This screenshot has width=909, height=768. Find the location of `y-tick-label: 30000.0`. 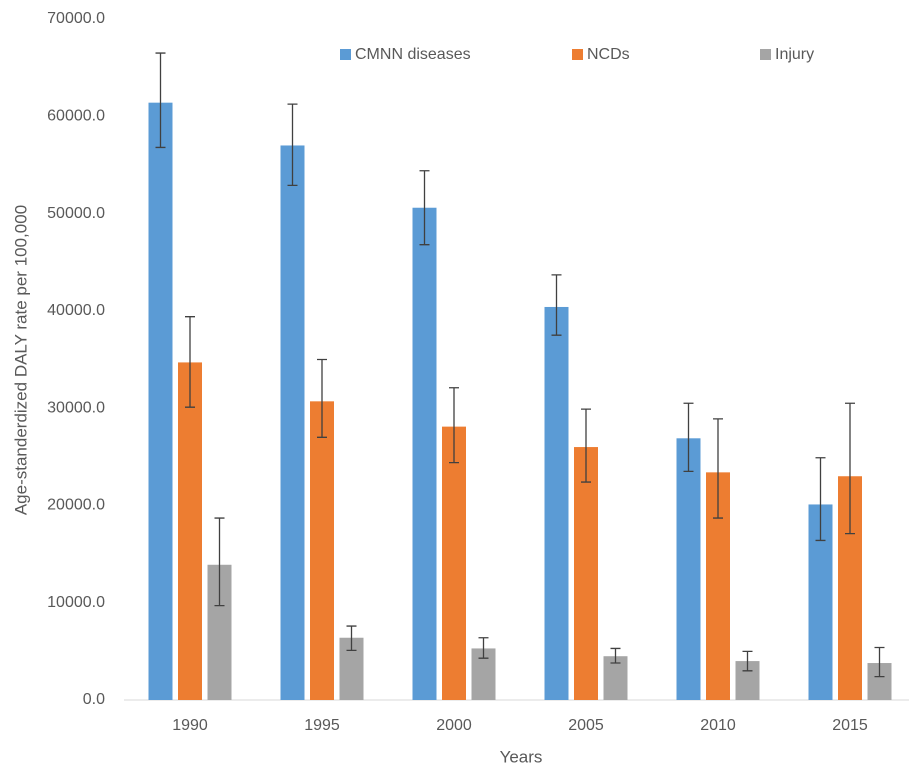

y-tick-label: 30000.0 is located at coordinates (76, 407).